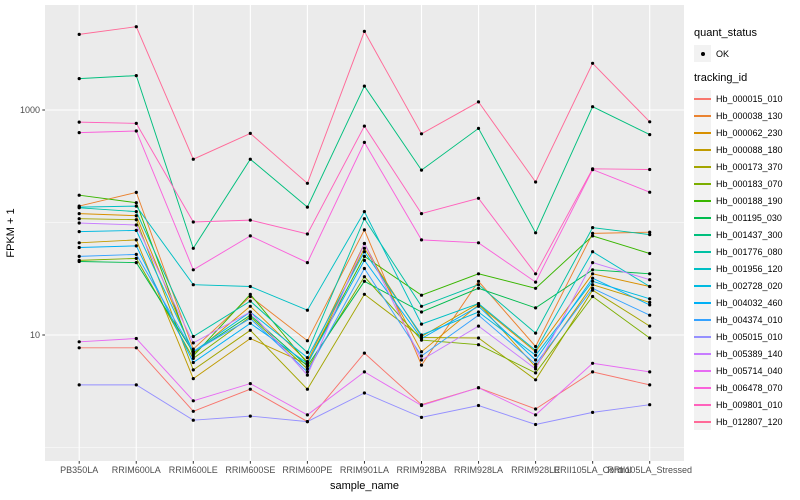 This screenshot has width=800, height=500. Describe the element at coordinates (746, 183) in the screenshot. I see `legend-item-Hb_000183_070: Hb_000183_070` at that location.